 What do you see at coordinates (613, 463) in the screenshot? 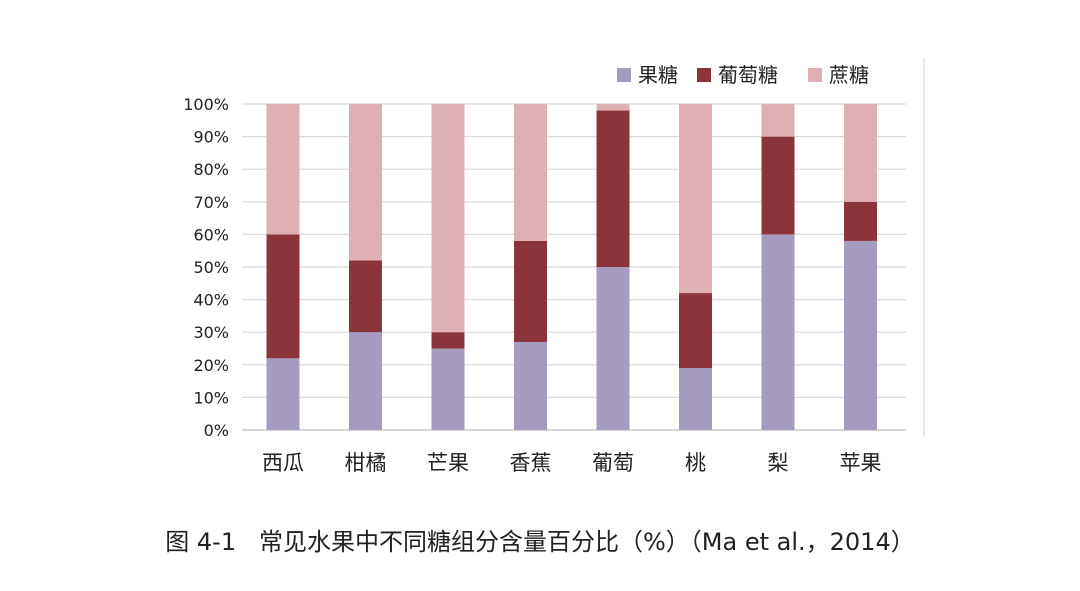
I see `x-category-label: 葡萄` at bounding box center [613, 463].